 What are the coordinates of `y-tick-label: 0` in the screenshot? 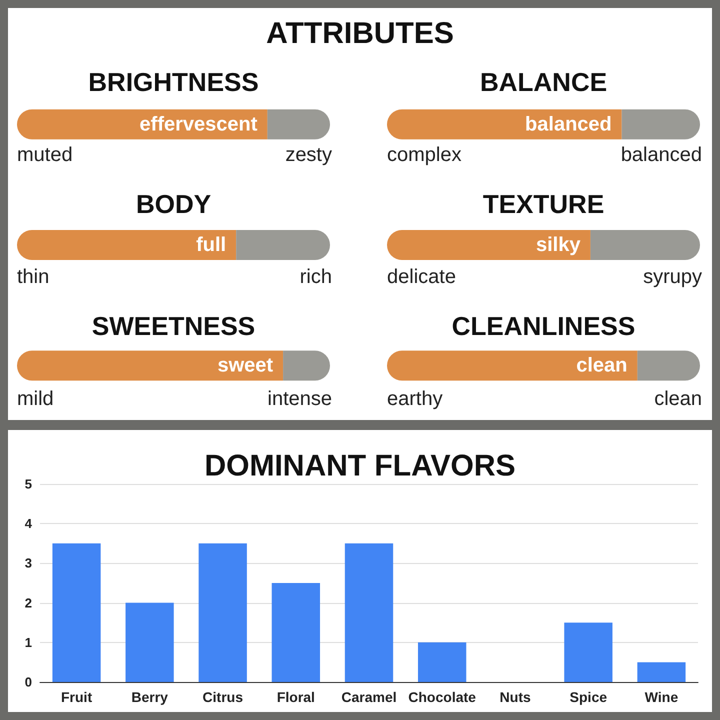 It's located at (28, 682).